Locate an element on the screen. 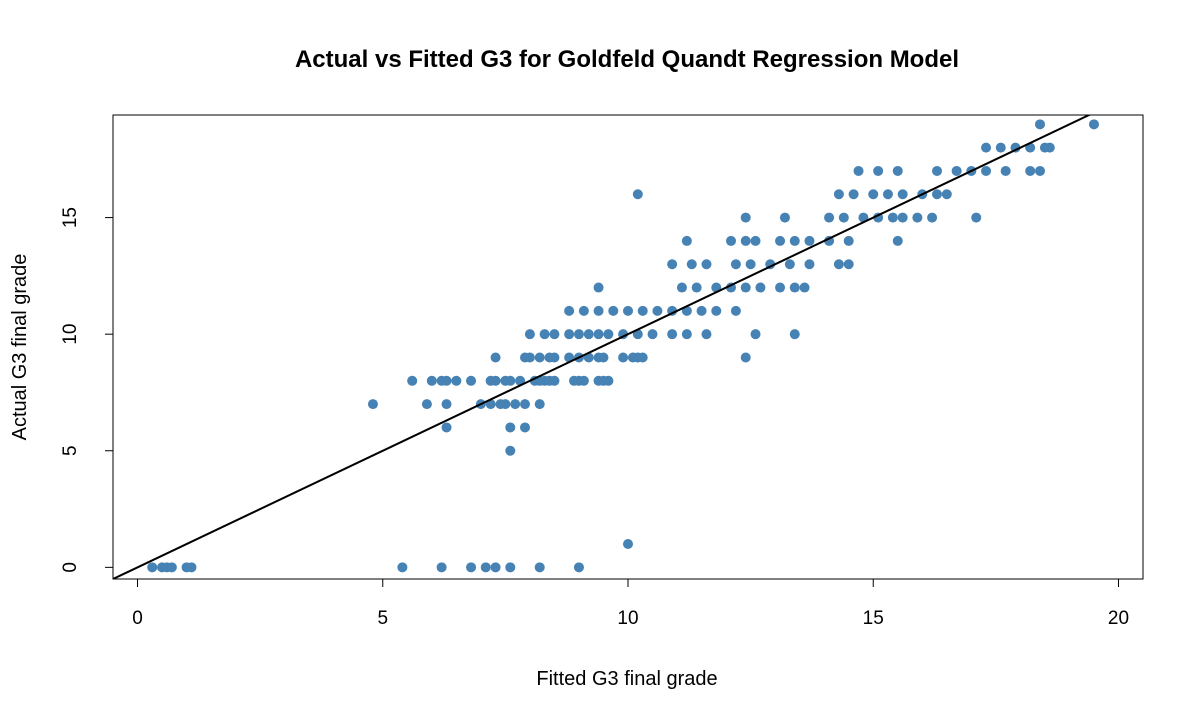  y-tick-label: 10 is located at coordinates (70, 334).